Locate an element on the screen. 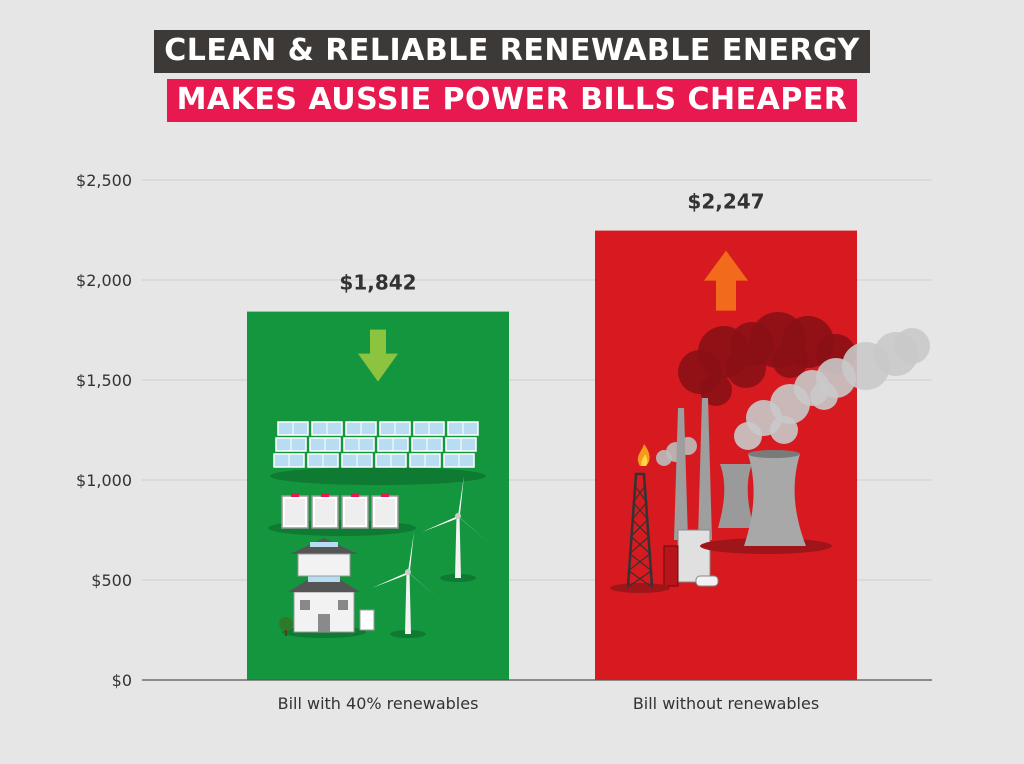 The image size is (1024, 764). y-axis-ticks: $0 $500 $1,000 $1,500 $2,000 $2,500 is located at coordinates (104, 430).